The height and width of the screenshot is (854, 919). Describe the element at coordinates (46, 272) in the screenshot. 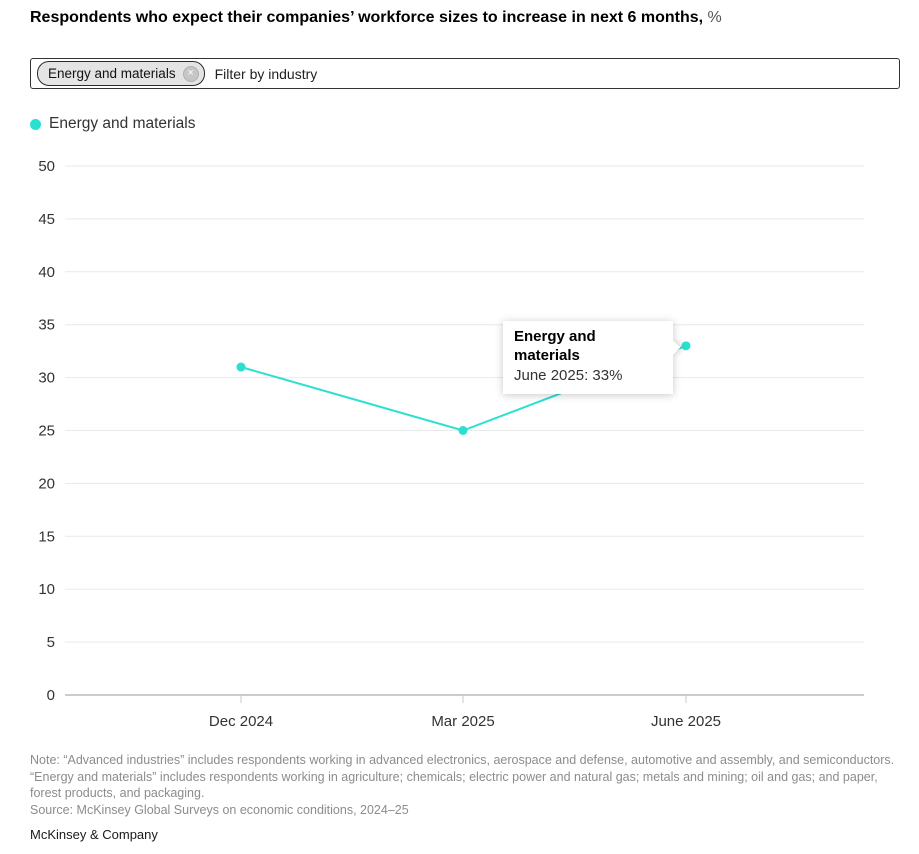

I see `y-axis-label: 40` at that location.